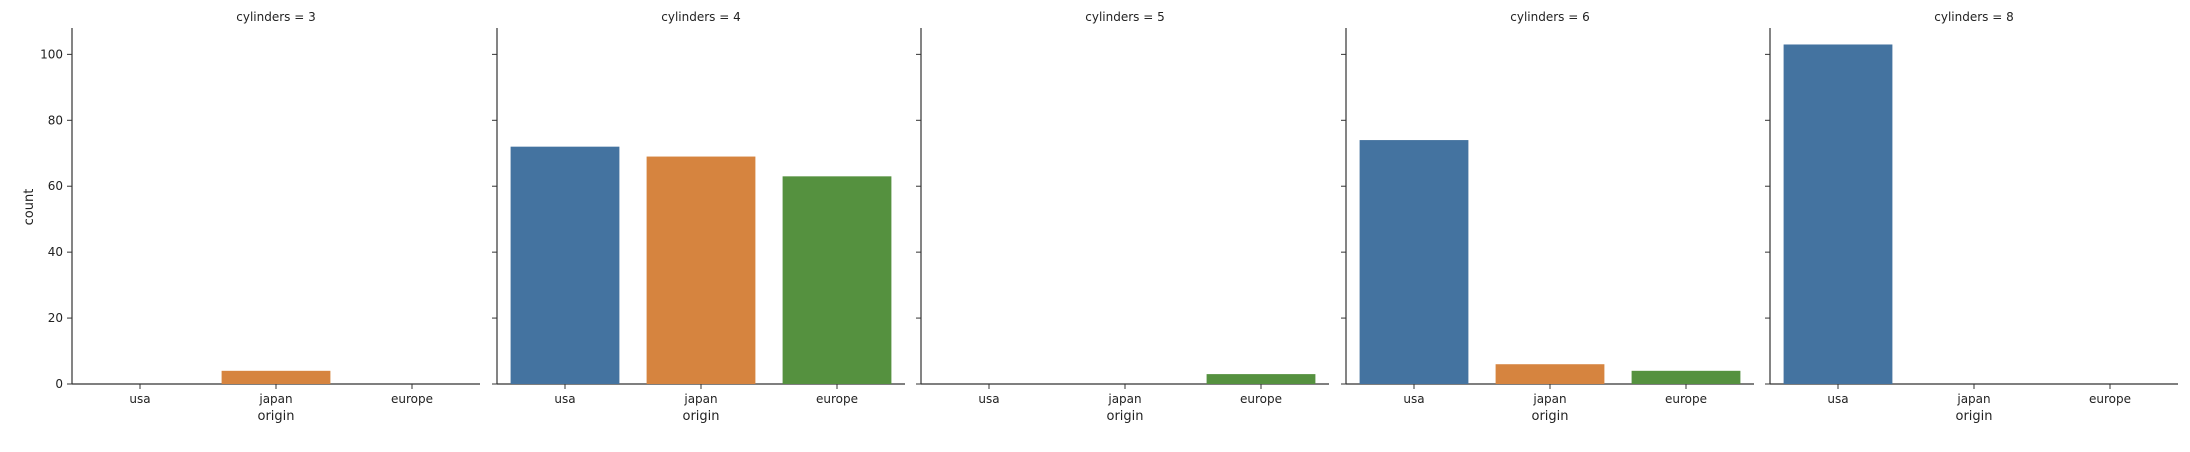  Describe the element at coordinates (55, 318) in the screenshot. I see `y-tick-label: 20` at that location.